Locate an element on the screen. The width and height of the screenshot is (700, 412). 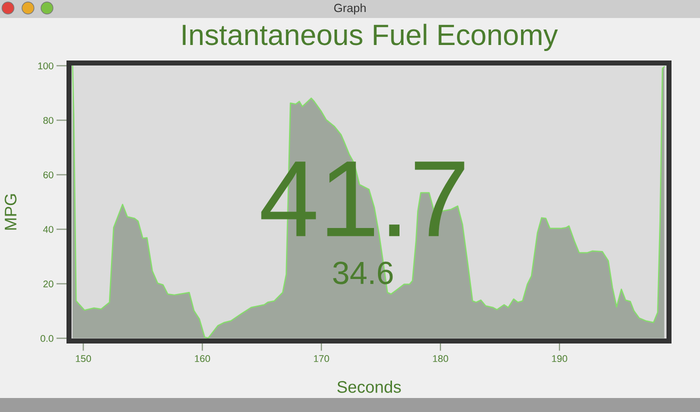
y-tick-label: 20 is located at coordinates (48, 284).